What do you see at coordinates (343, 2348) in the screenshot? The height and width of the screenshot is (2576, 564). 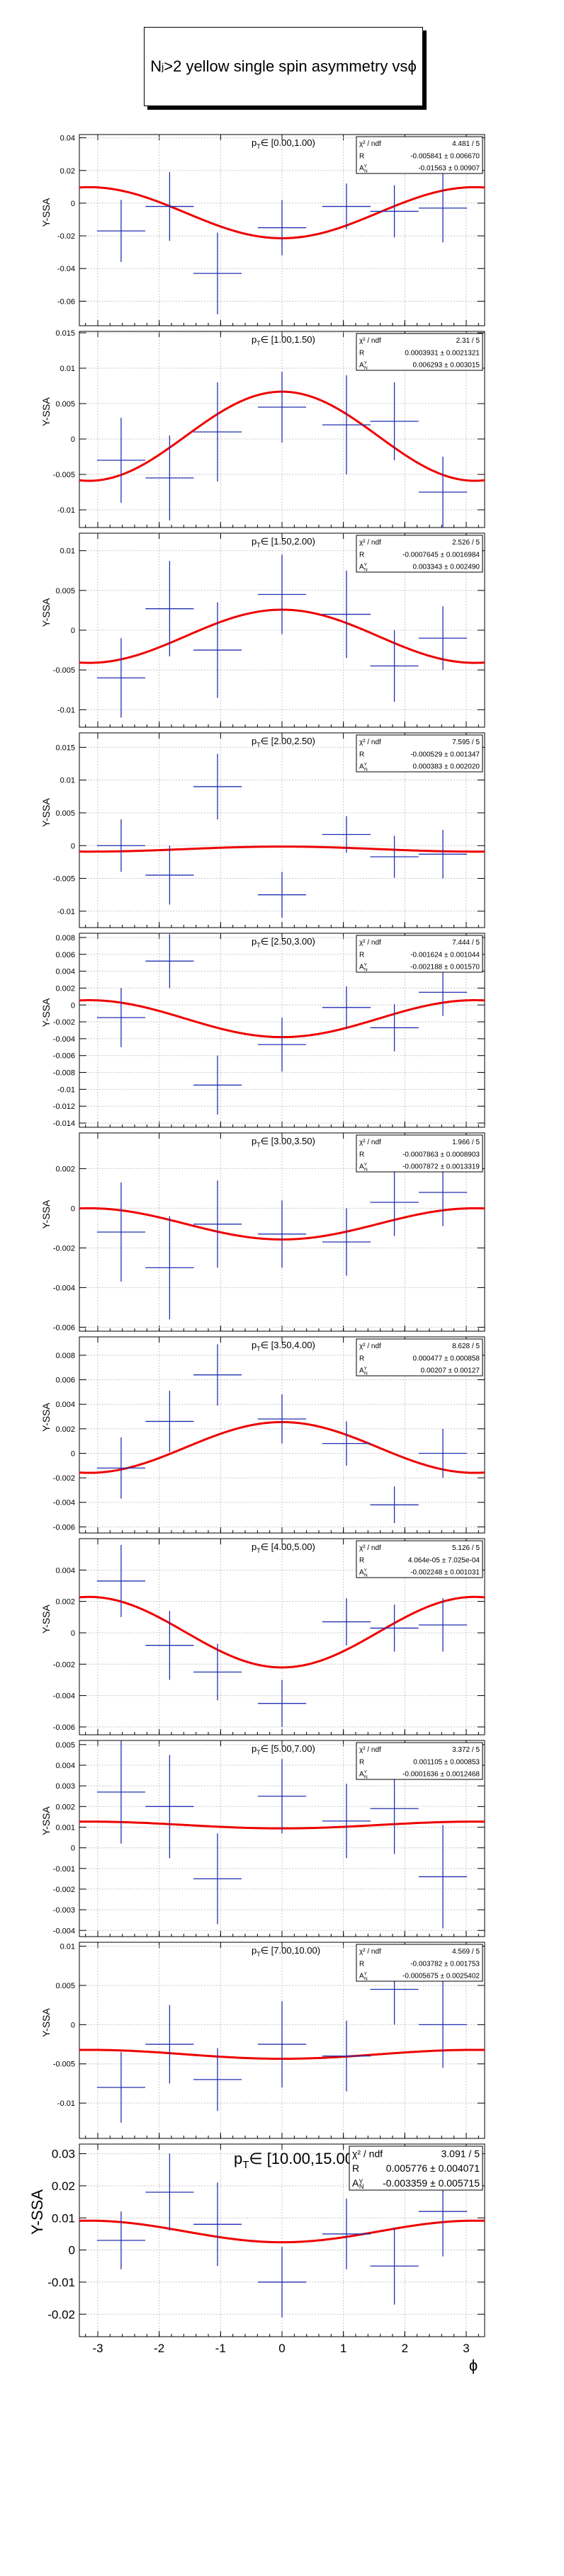 I see `x-tick-label: 1` at bounding box center [343, 2348].